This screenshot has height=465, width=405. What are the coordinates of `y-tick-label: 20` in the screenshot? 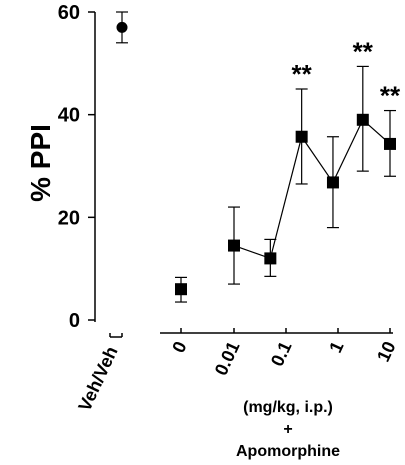 It's located at (69, 218).